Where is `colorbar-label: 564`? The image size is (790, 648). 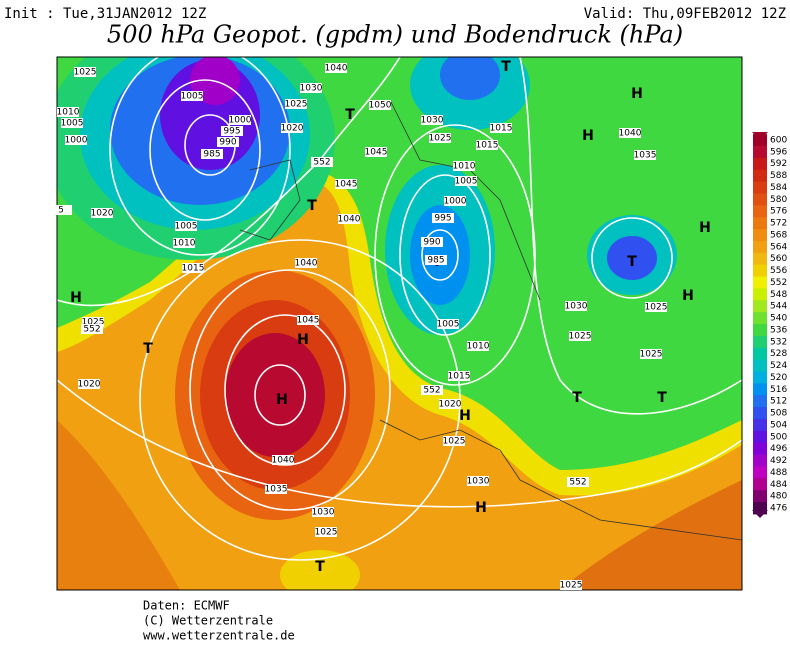 colorbar-label: 564 is located at coordinates (778, 247).